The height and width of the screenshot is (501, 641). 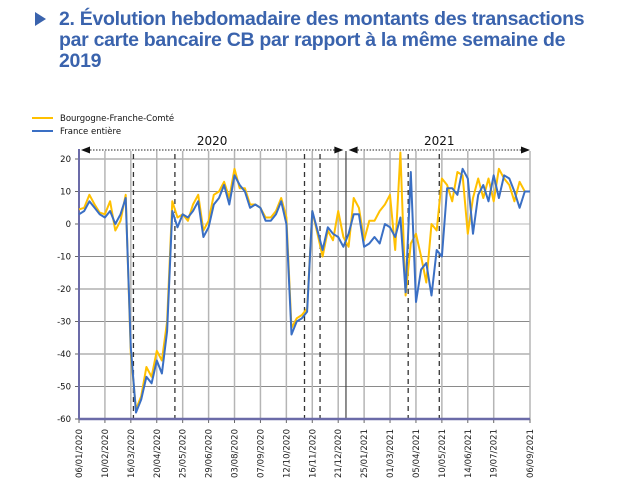 What do you see at coordinates (158, 453) in the screenshot?
I see `x-tick-label: 20/04/2020` at bounding box center [158, 453].